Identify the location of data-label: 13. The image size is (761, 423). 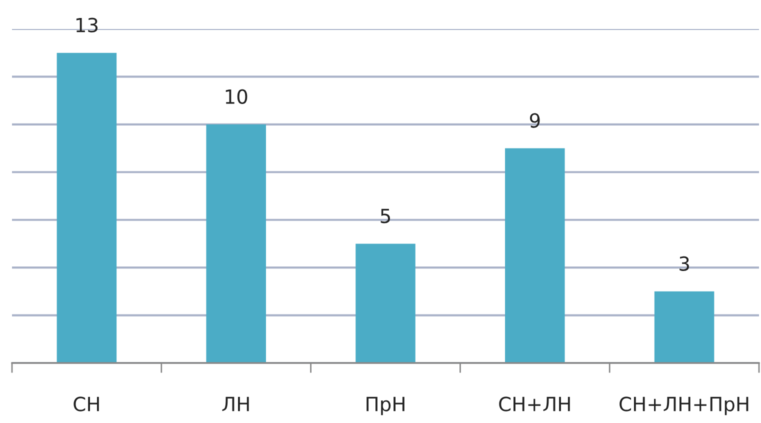
(87, 25).